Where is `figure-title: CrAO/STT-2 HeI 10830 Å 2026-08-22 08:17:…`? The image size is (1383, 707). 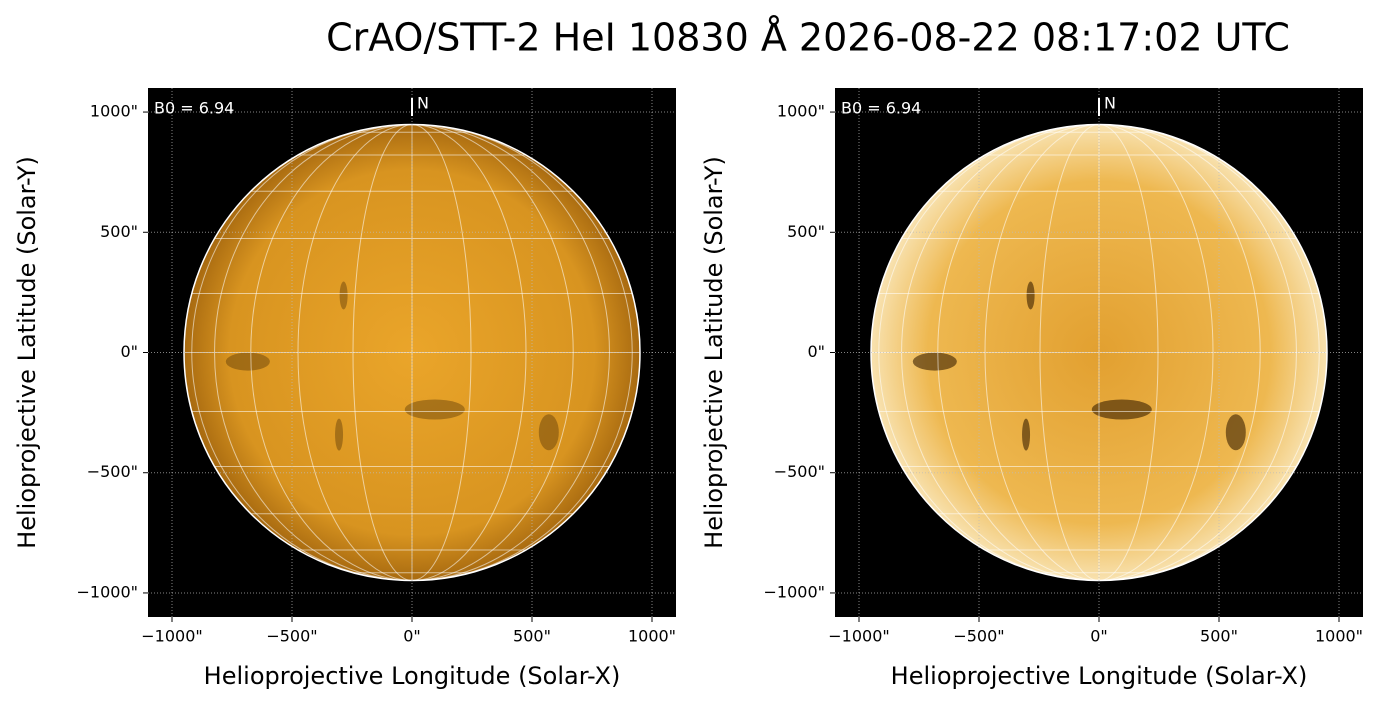 figure-title: CrAO/STT-2 HeI 10830 Å 2026-08-22 08:17:… is located at coordinates (808, 38).